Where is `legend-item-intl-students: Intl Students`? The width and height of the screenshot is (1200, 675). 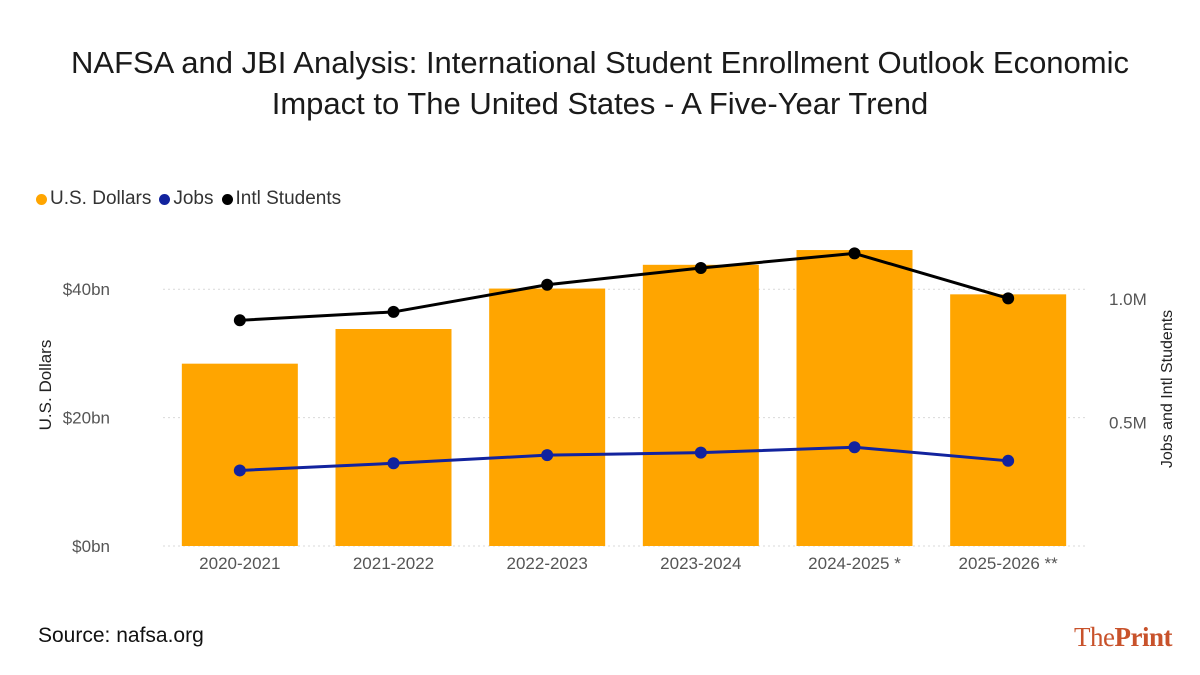 legend-item-intl-students: Intl Students is located at coordinates (281, 199).